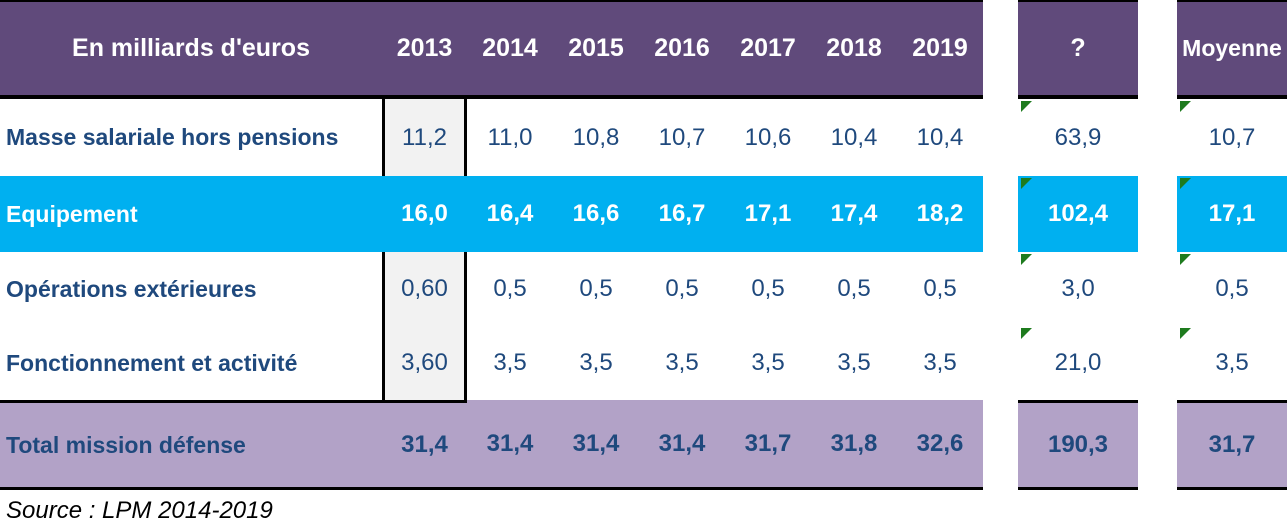  Describe the element at coordinates (854, 445) in the screenshot. I see `value-cell: 31,8` at that location.